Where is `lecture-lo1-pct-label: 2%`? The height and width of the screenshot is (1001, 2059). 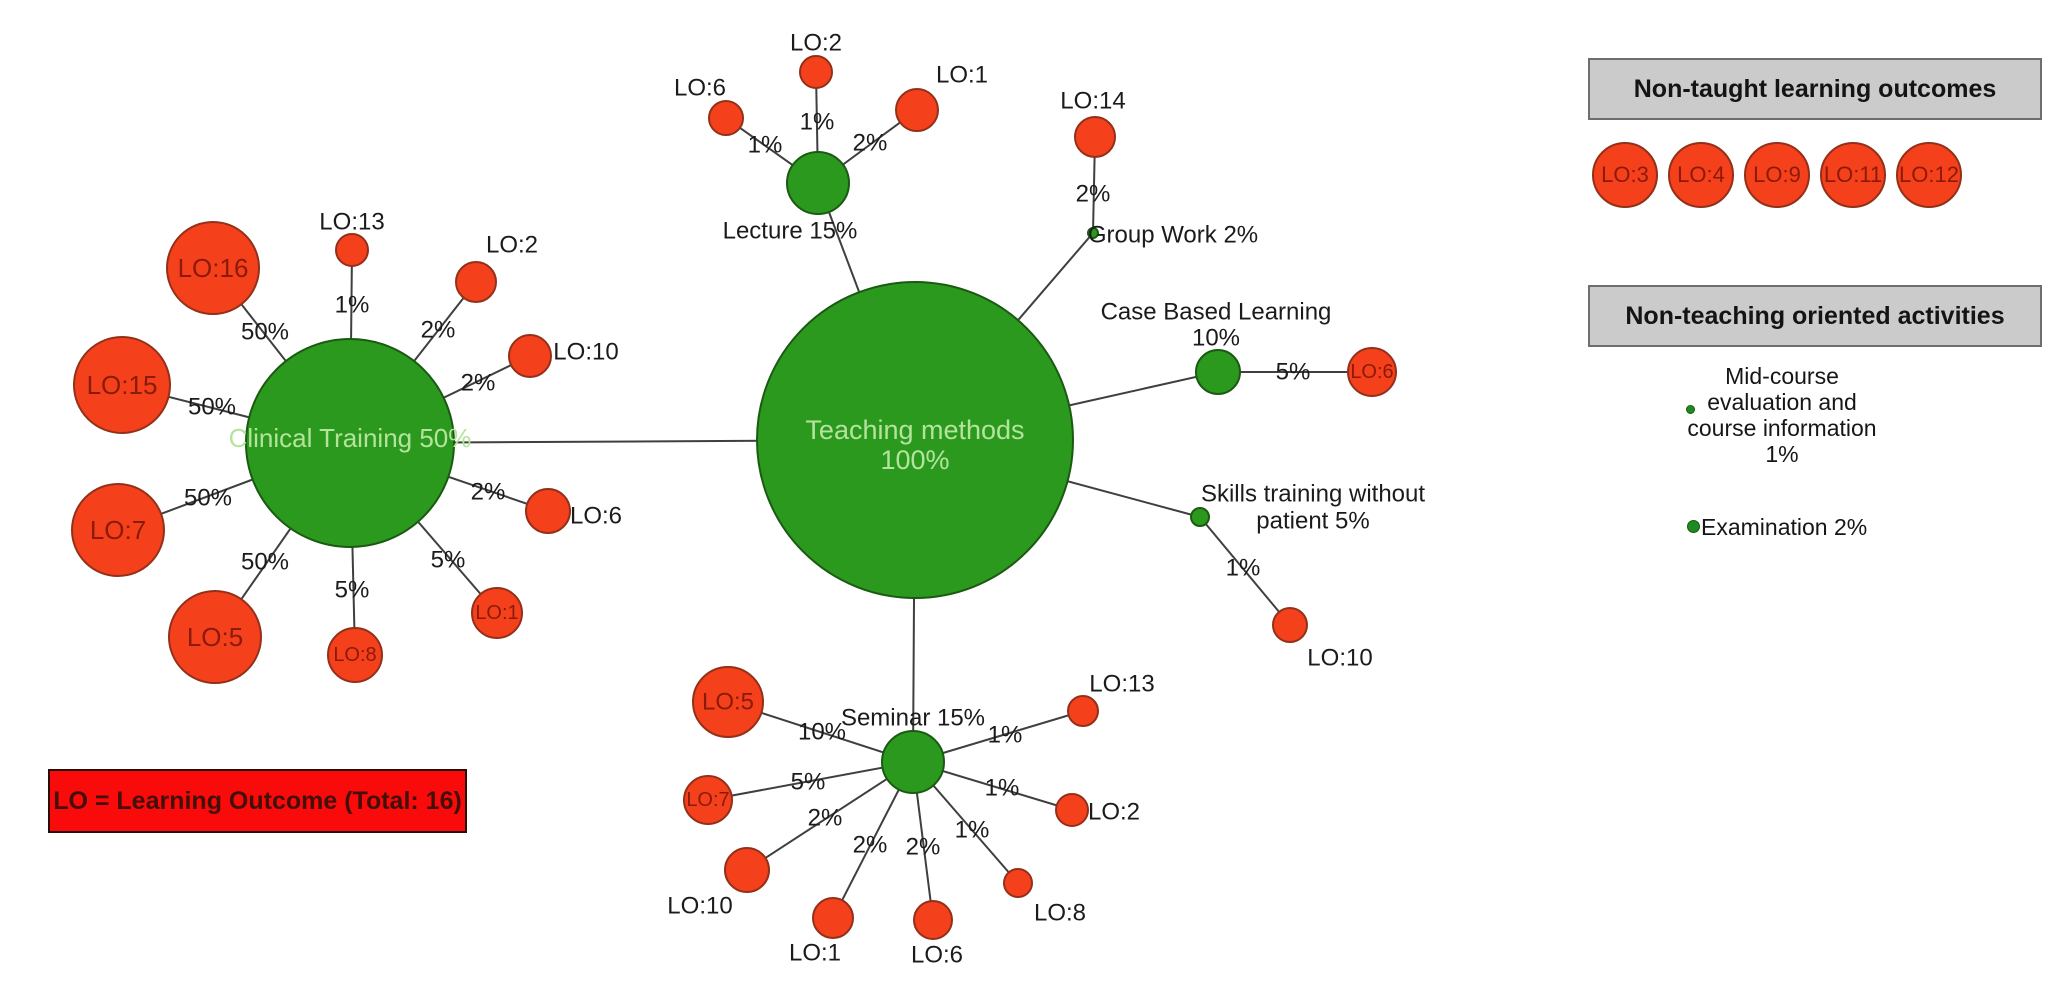
lecture-lo1-pct-label: 2% is located at coordinates (870, 143).